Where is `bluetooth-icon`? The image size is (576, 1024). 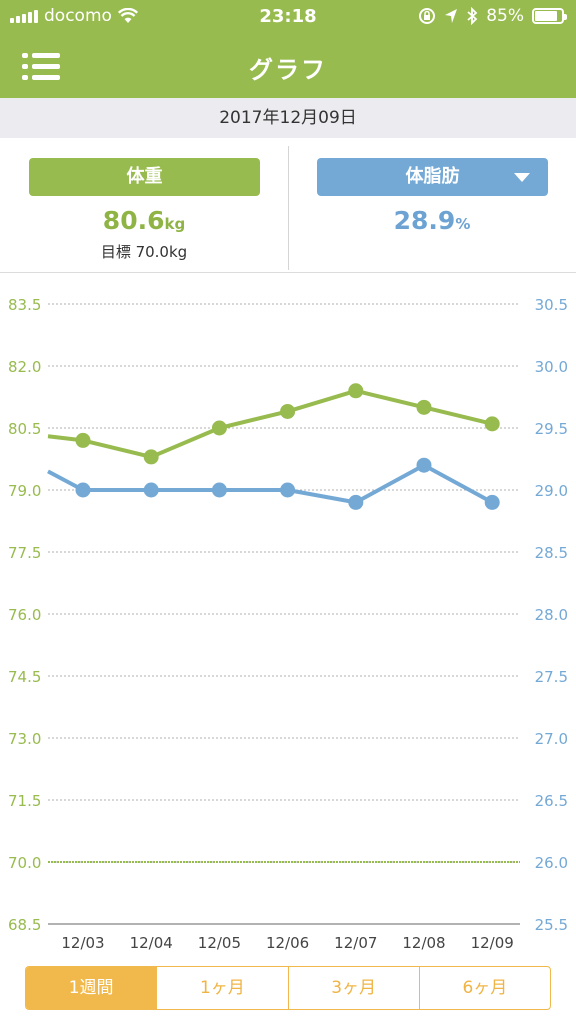
bluetooth-icon is located at coordinates (472, 16).